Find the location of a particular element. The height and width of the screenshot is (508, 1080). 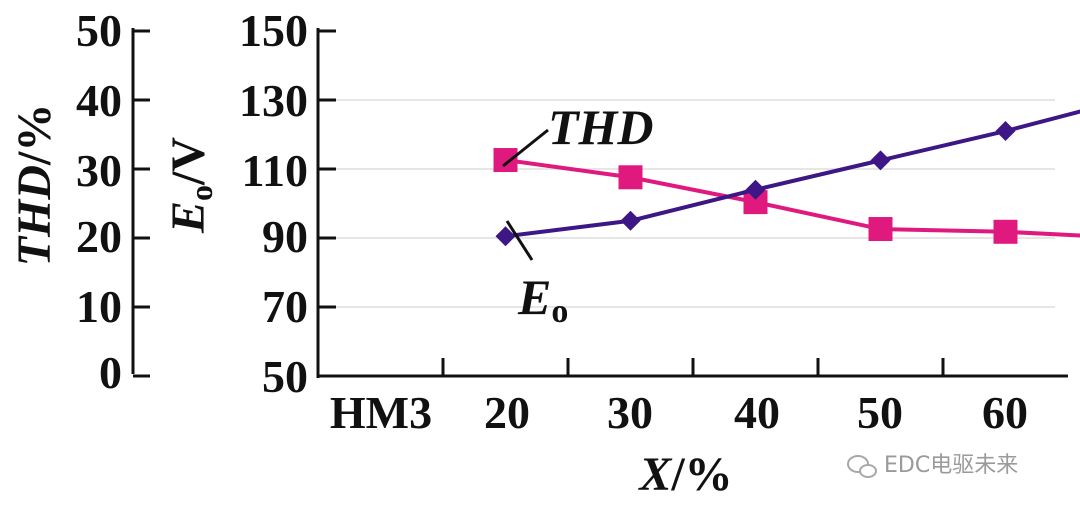

watermark-text: EDC电驱未来 is located at coordinates (951, 465).